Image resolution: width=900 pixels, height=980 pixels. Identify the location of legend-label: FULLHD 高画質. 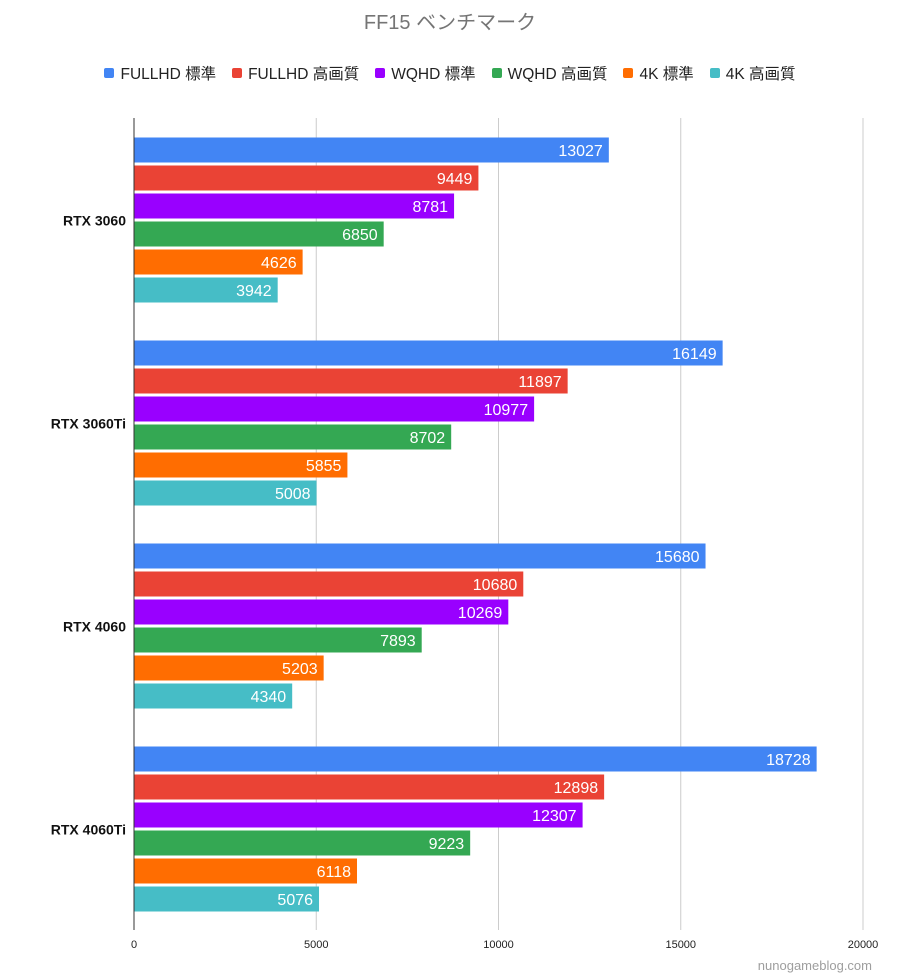
(304, 74).